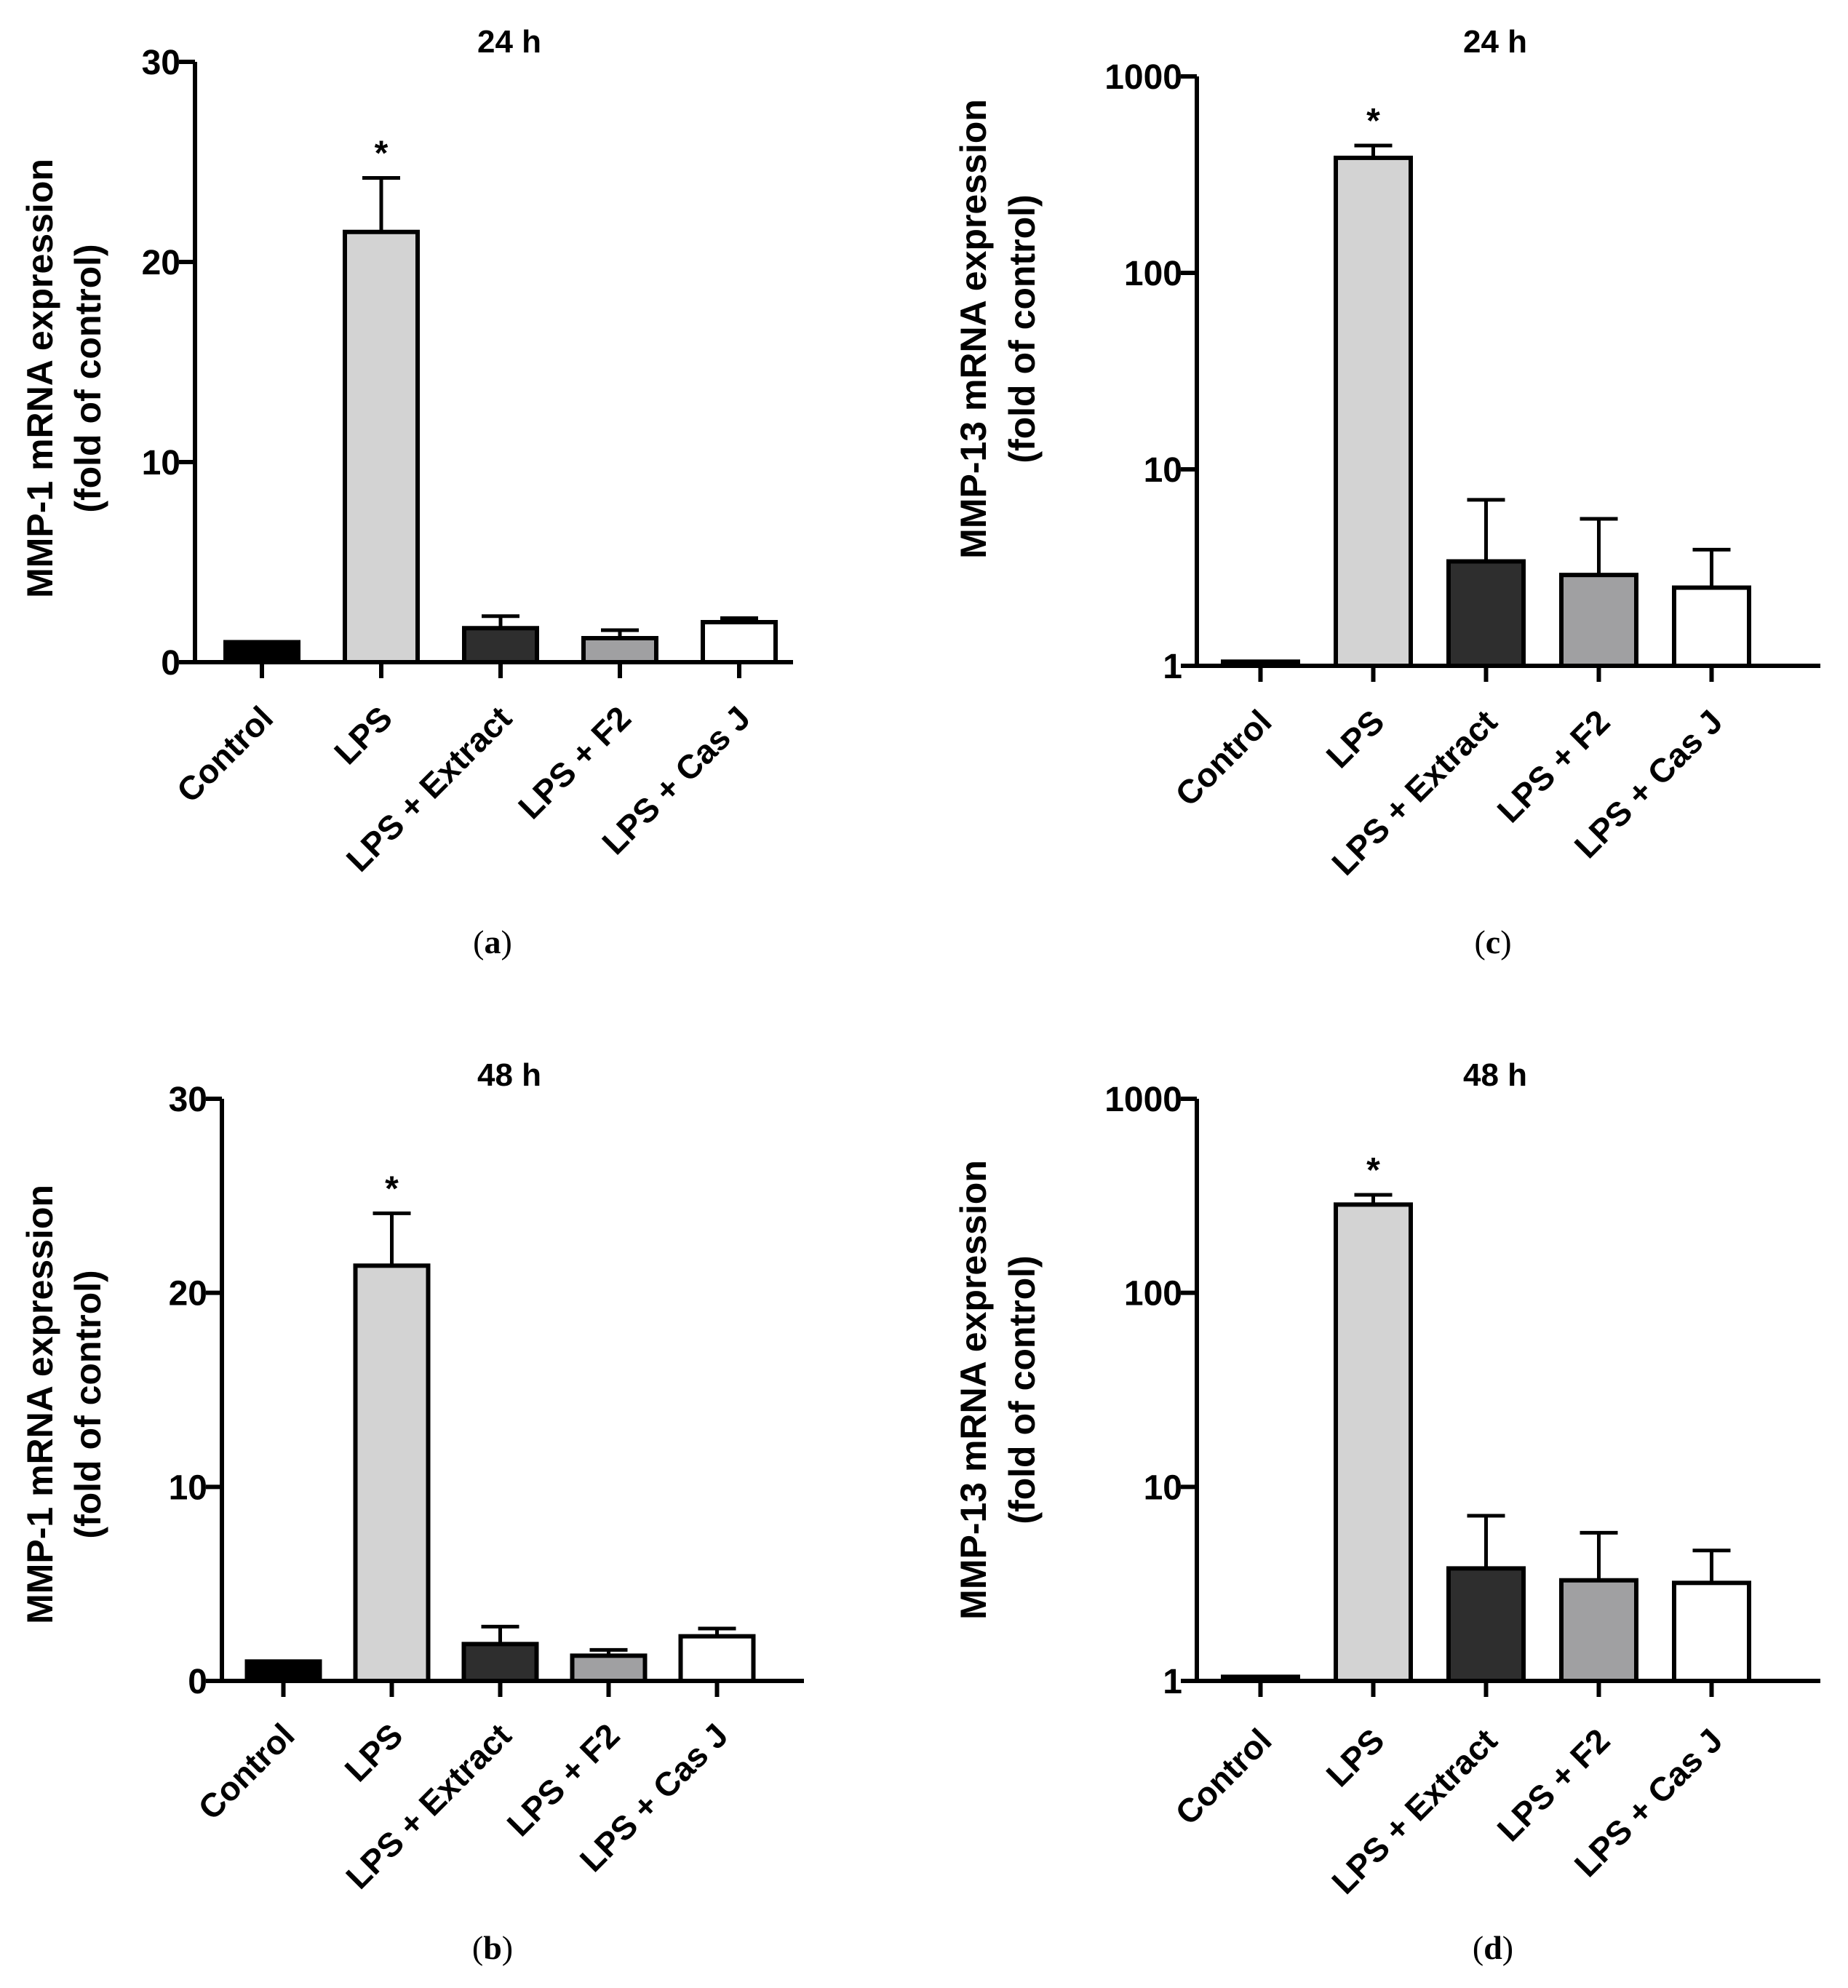 This screenshot has height=1988, width=1848. What do you see at coordinates (492, 1948) in the screenshot?
I see `panel-caption: (b)` at bounding box center [492, 1948].